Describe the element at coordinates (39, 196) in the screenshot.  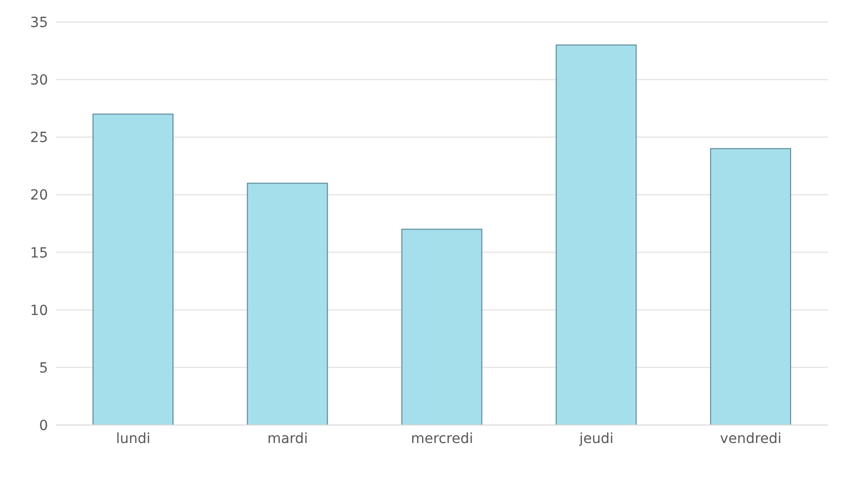
I see `y-tick-label: 20` at that location.